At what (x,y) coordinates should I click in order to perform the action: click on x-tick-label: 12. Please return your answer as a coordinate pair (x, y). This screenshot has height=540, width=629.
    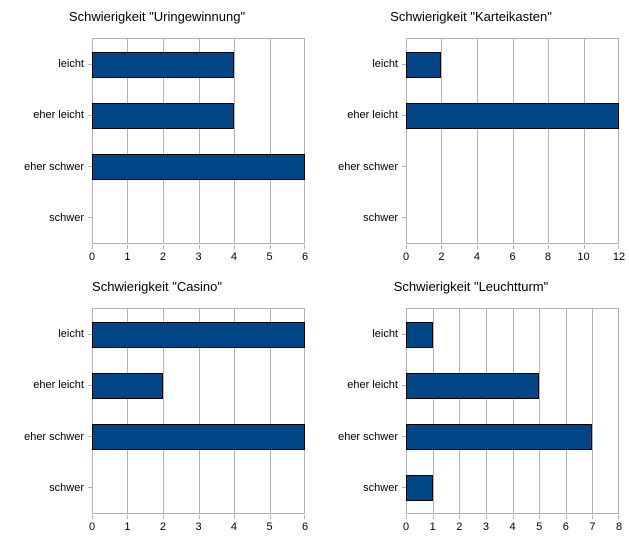
    Looking at the image, I should click on (619, 257).